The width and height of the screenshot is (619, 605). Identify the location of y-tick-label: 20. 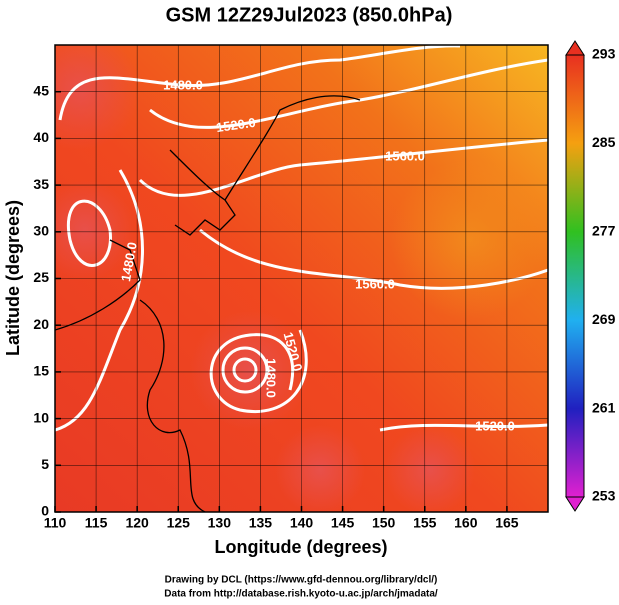
(41, 324).